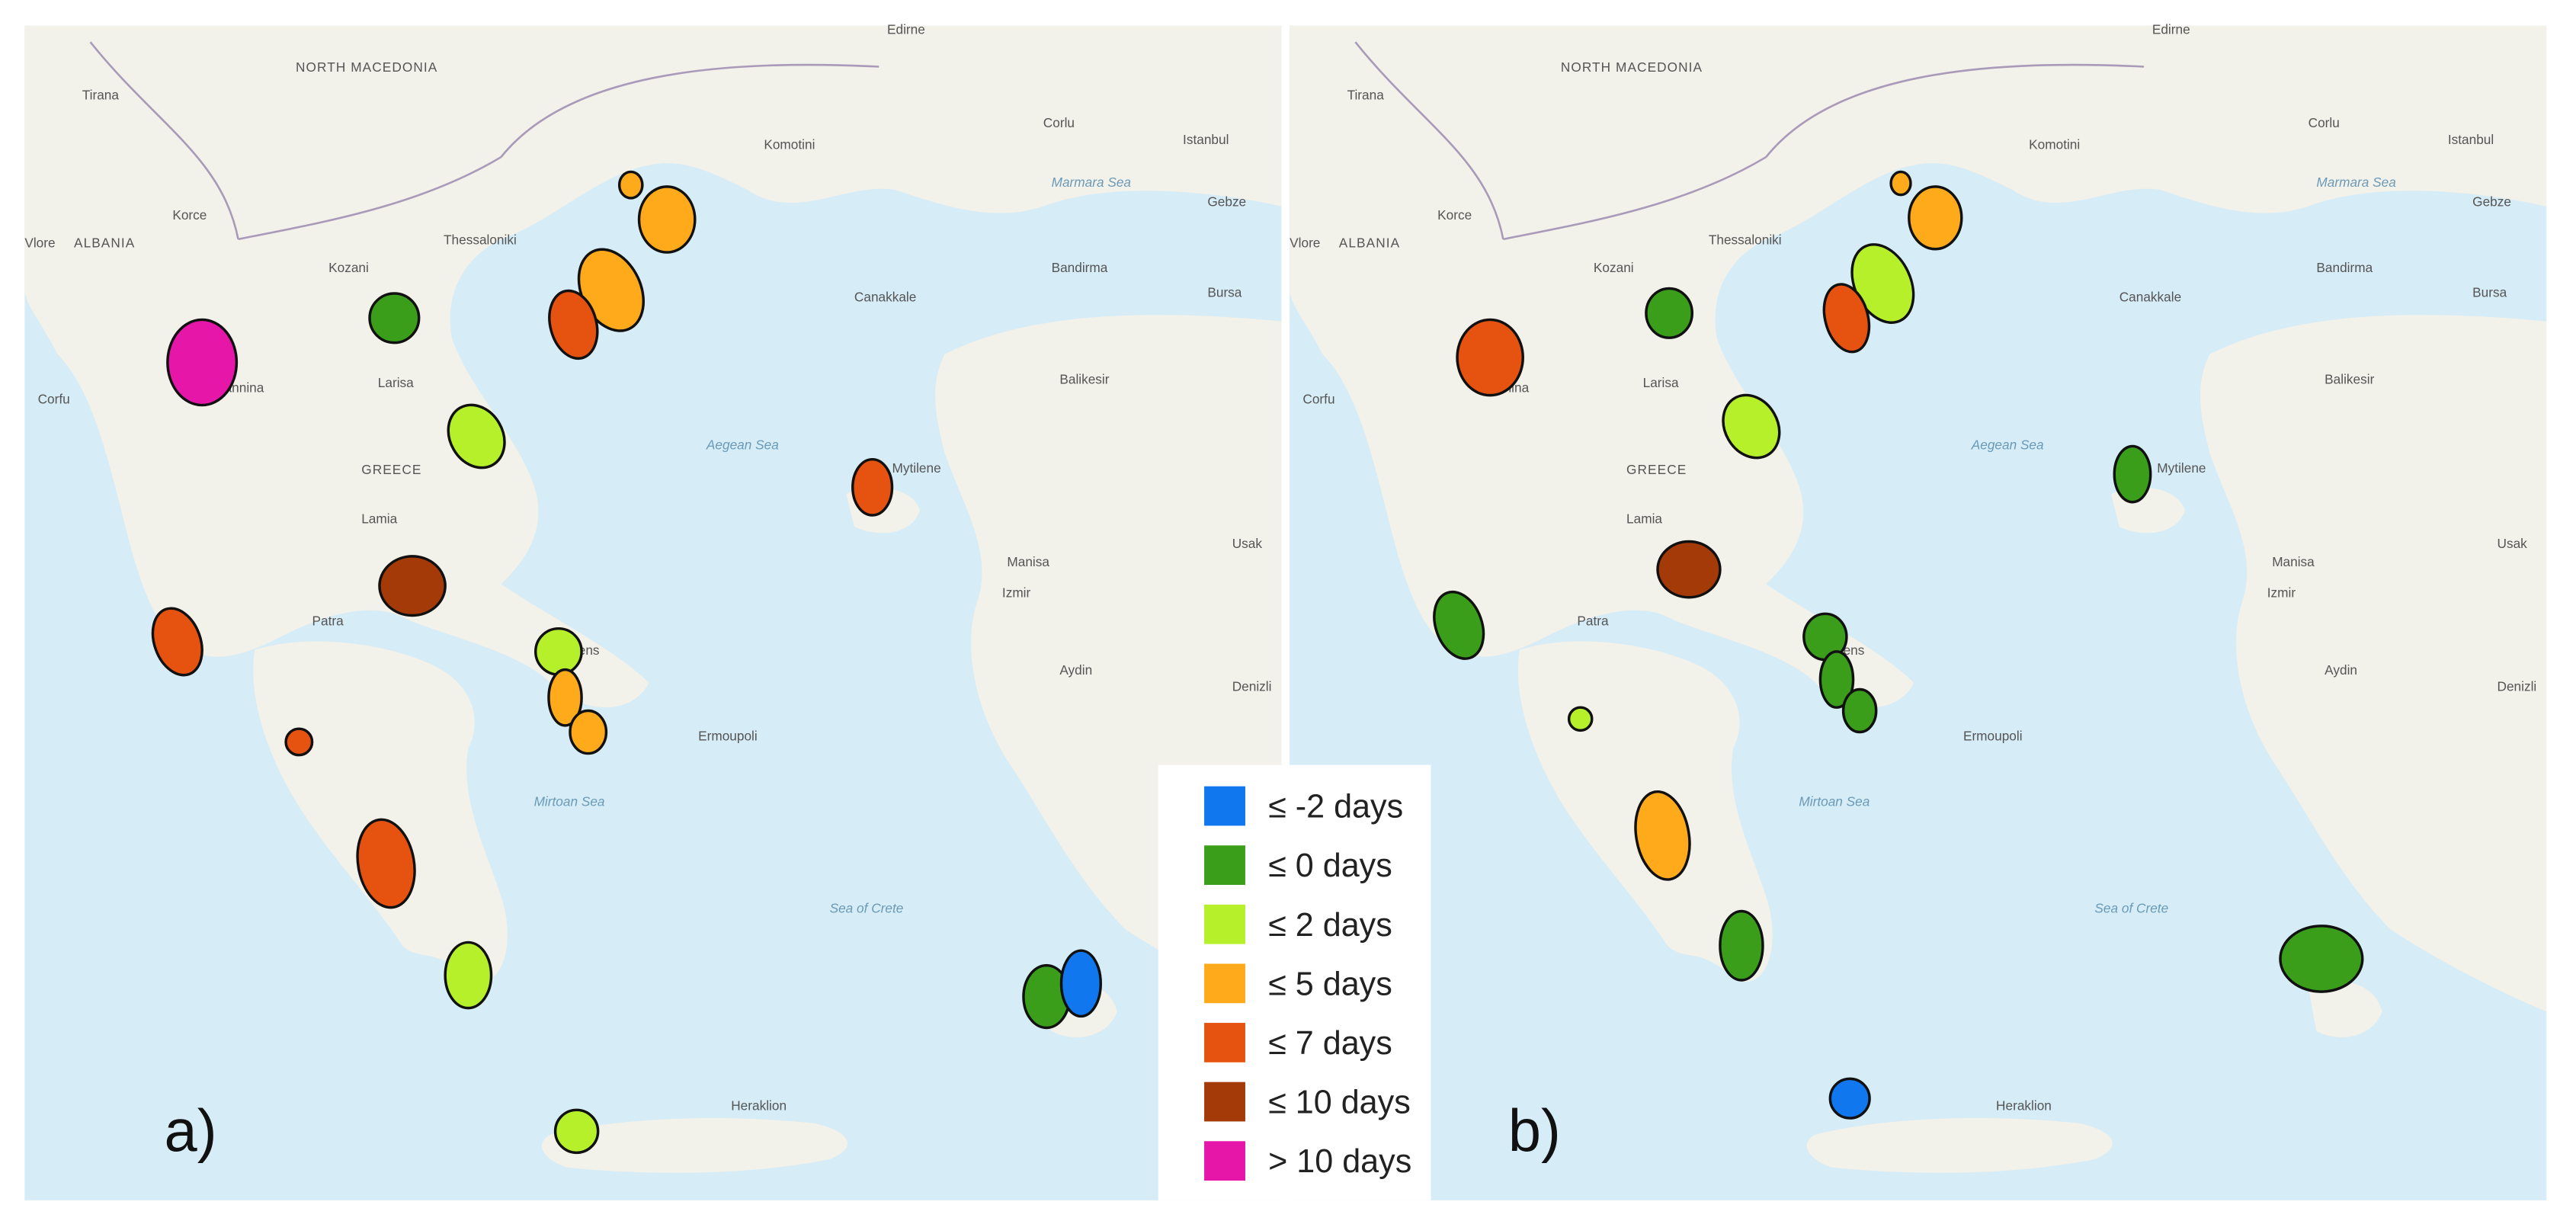 Image resolution: width=2576 pixels, height=1221 pixels. What do you see at coordinates (2007, 445) in the screenshot?
I see `place-label: Aegean Sea` at bounding box center [2007, 445].